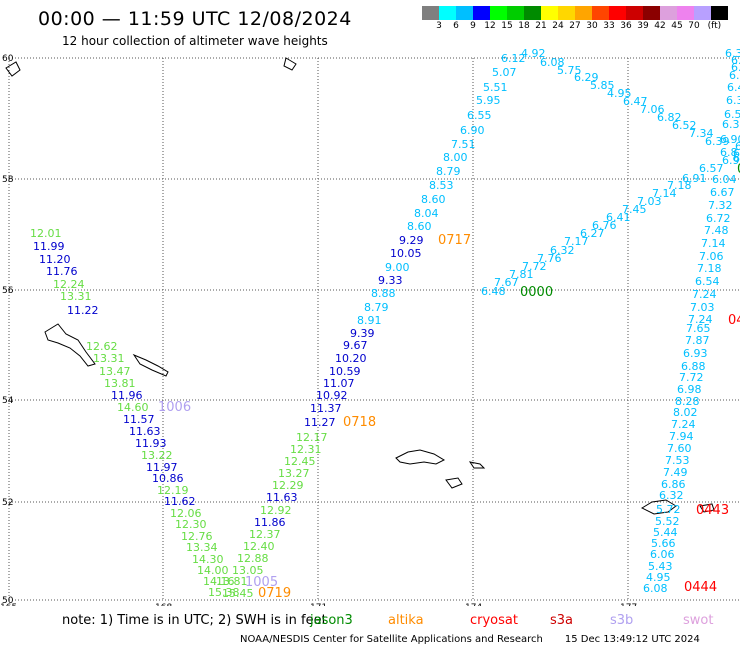 Image resolution: width=740 pixels, height=650 pixels. What do you see at coordinates (49, 246) in the screenshot?
I see `wave-height-value: 11.99` at bounding box center [49, 246].